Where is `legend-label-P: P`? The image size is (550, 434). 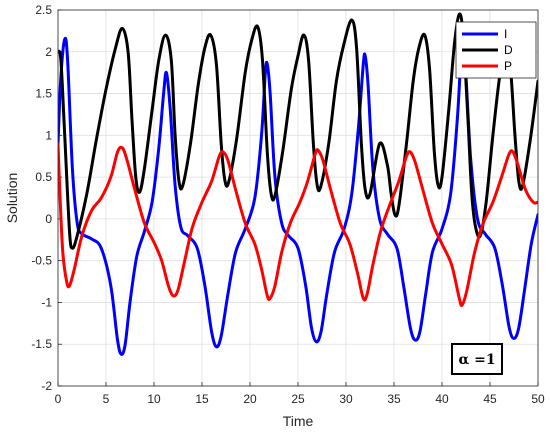 legend-label-P: P is located at coordinates (508, 66).